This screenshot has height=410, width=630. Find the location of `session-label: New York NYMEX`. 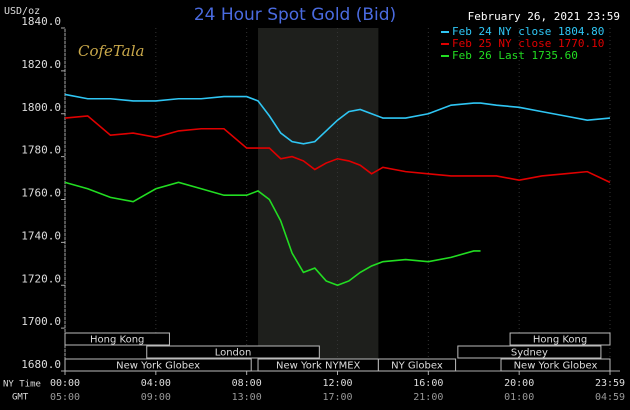

session-label: New York NYMEX is located at coordinates (318, 366).